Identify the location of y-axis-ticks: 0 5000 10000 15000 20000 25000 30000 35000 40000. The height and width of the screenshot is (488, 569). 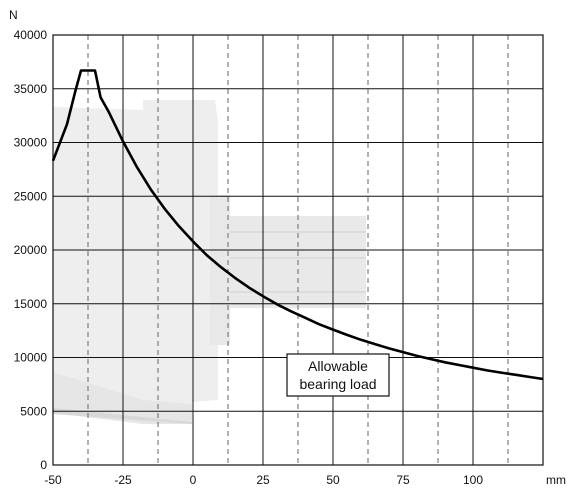
(31, 250).